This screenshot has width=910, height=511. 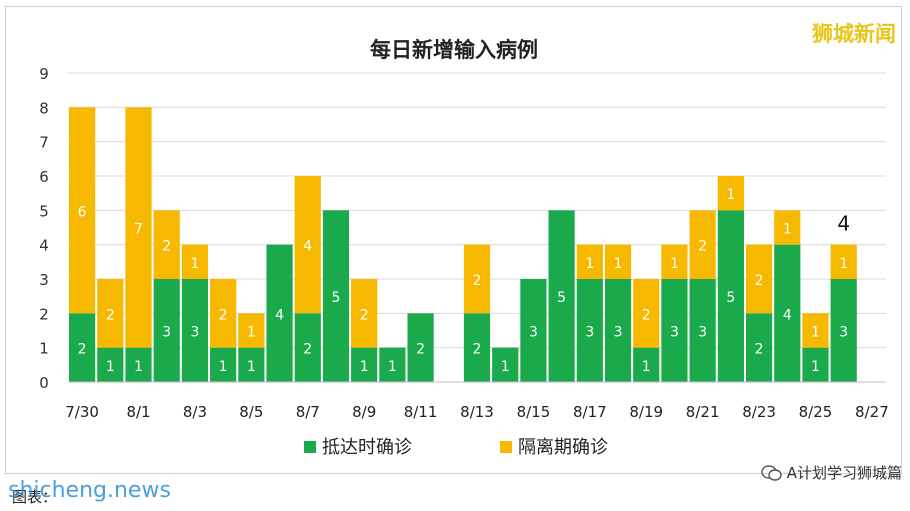 I want to click on x-tick-label: 8/17, so click(x=590, y=412).